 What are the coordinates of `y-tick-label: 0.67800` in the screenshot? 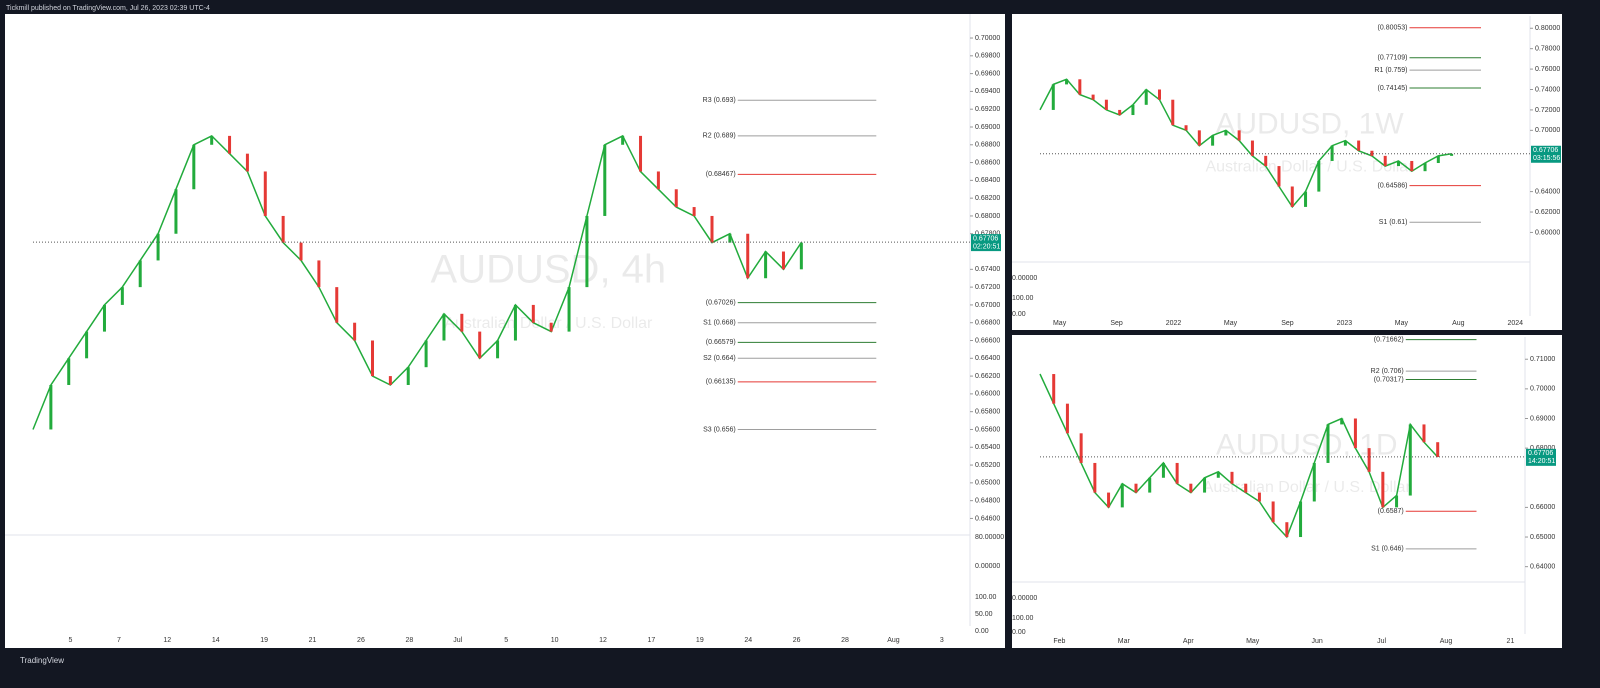 It's located at (987, 234).